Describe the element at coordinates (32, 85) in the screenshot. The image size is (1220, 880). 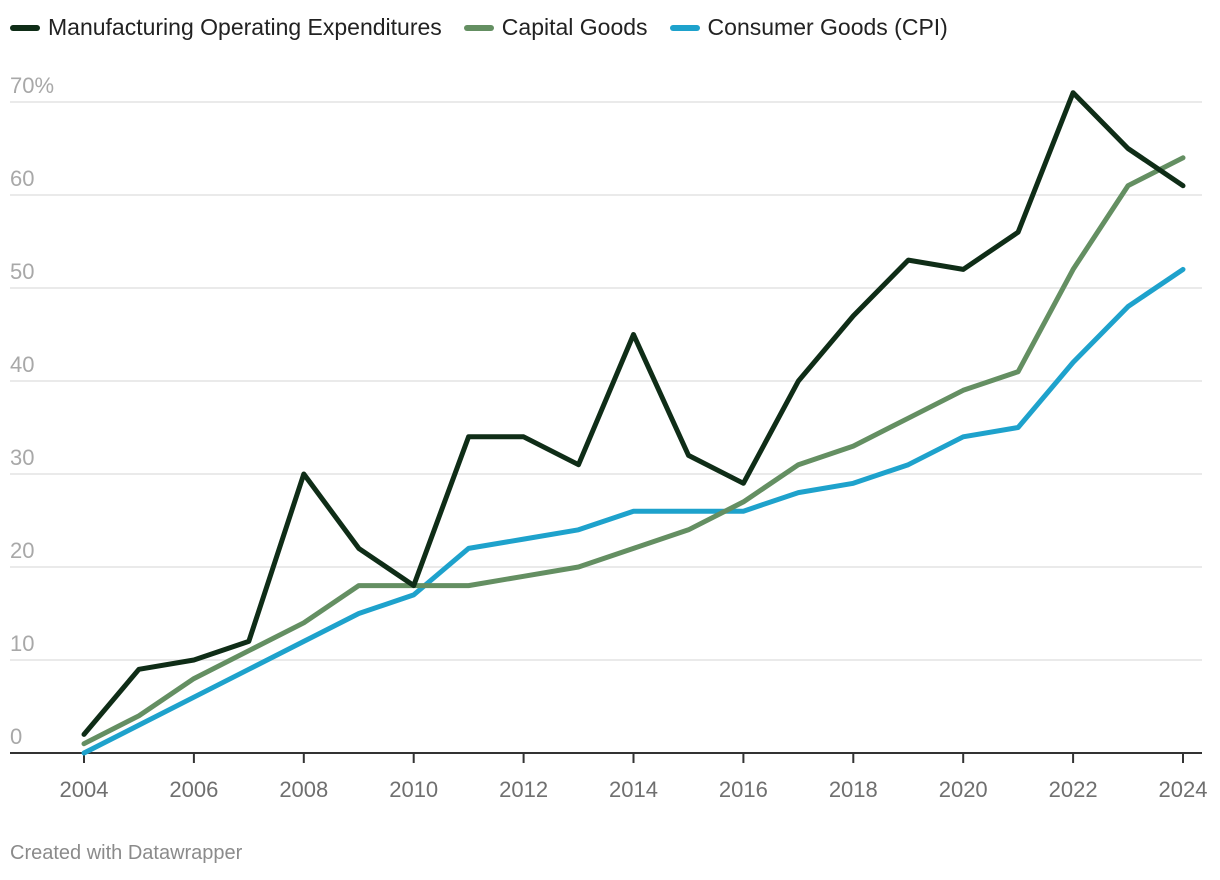
I see `y-tick-label-70: 70%` at that location.